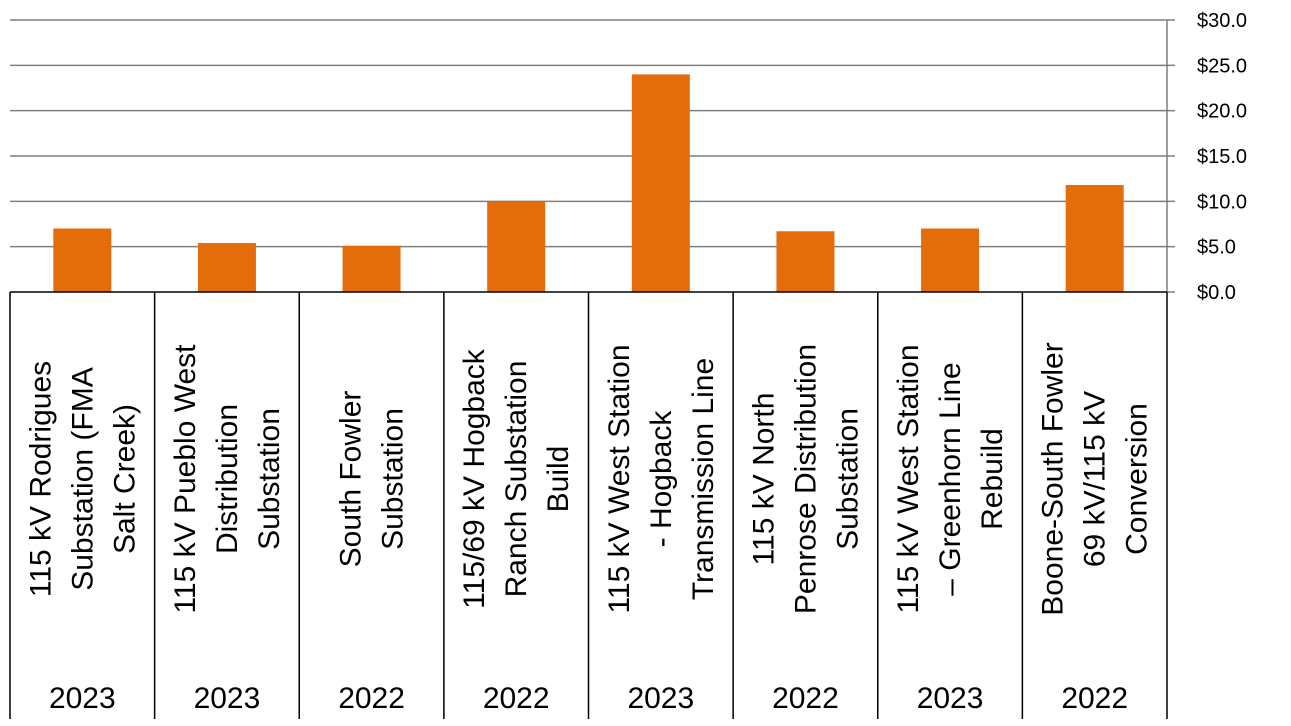  What do you see at coordinates (703, 479) in the screenshot?
I see `category-label: Transmission Line` at bounding box center [703, 479].